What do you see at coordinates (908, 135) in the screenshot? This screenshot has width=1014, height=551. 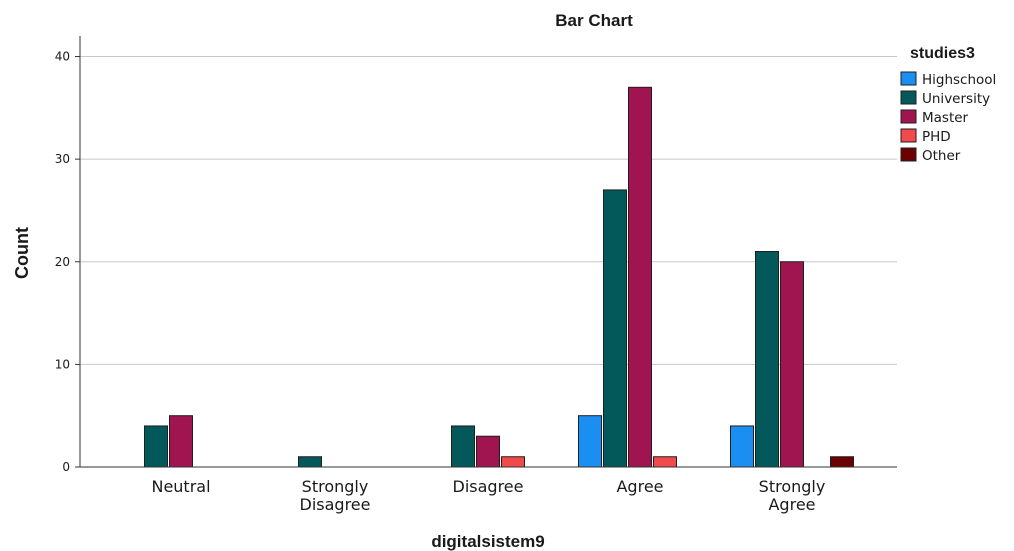 I see `legend-swatch-phd` at bounding box center [908, 135].